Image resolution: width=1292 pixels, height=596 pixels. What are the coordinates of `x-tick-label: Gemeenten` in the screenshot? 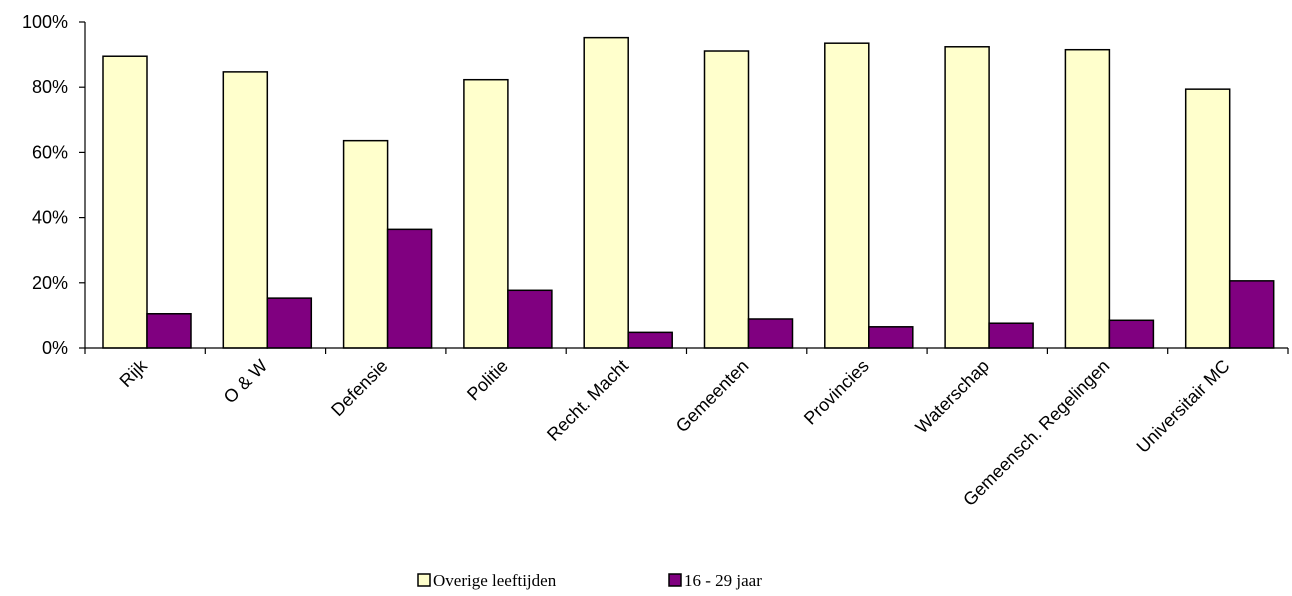 It's located at (712, 396).